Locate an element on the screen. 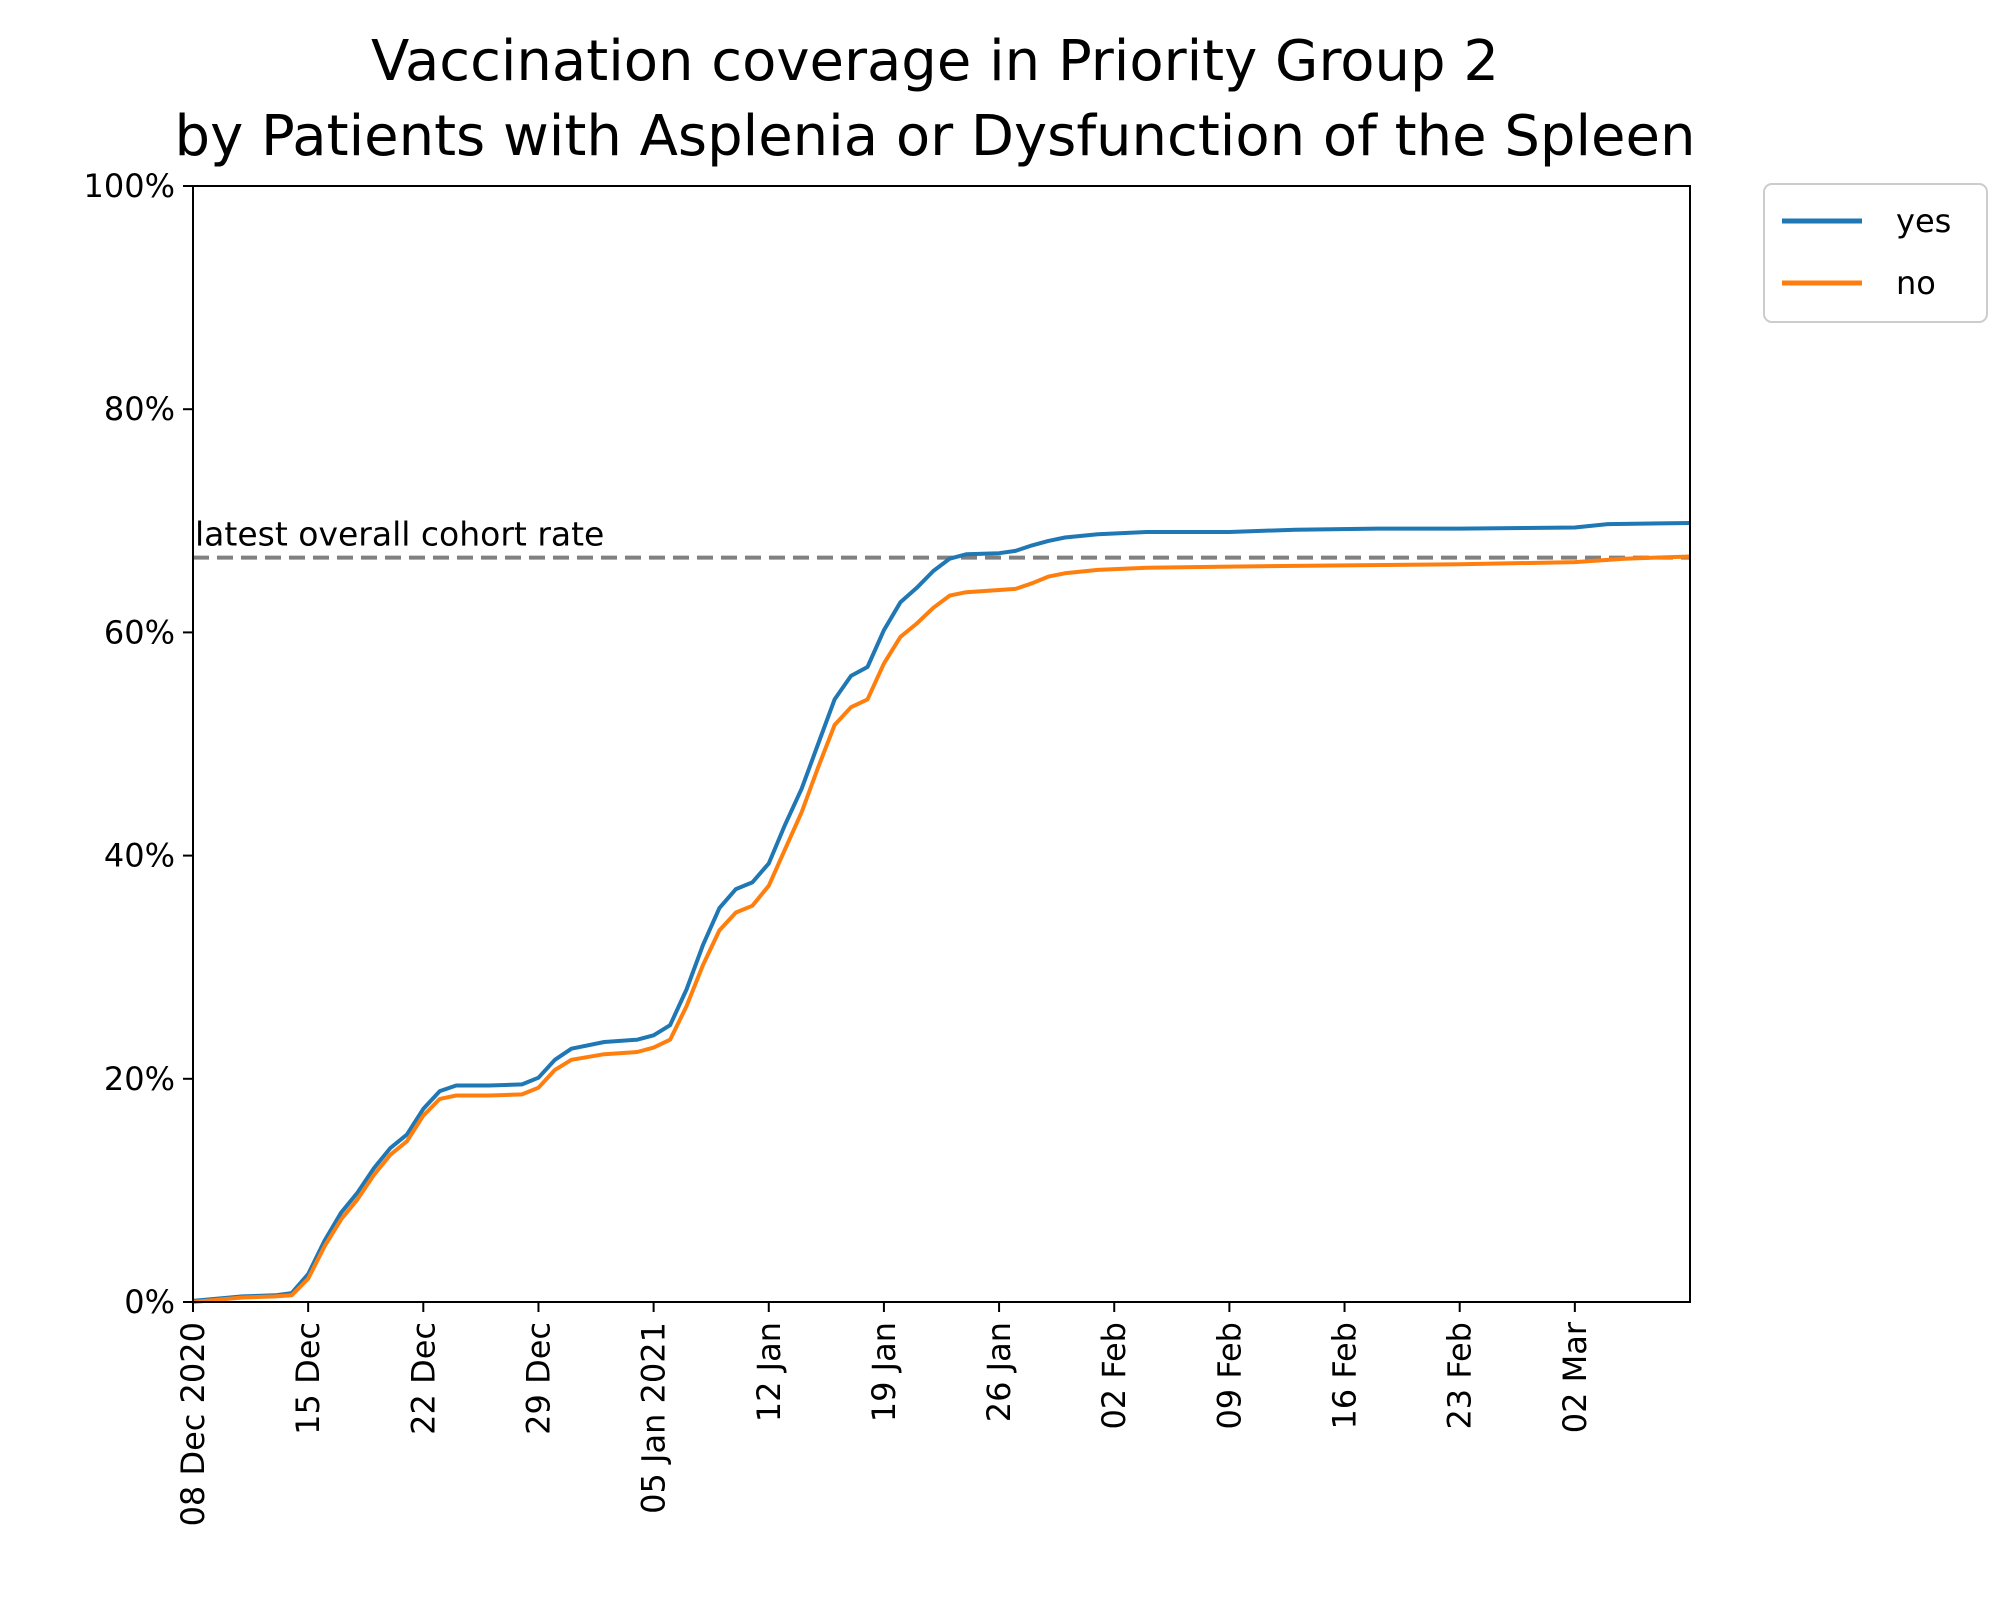 Image resolution: width=2003 pixels, height=1617 pixels. legend-label-no: no is located at coordinates (1916, 283).